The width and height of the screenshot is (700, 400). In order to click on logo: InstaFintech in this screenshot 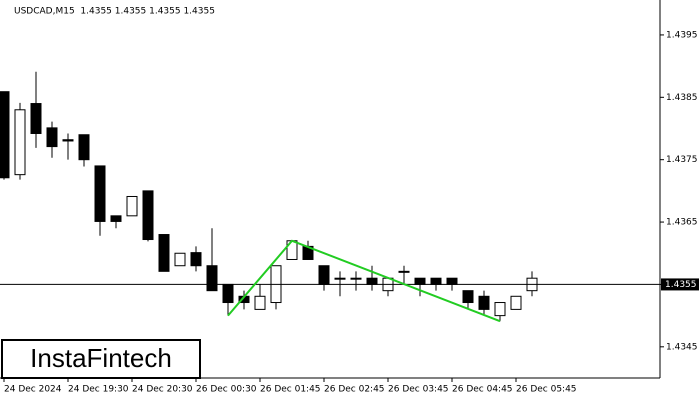, I will do `click(101, 359)`.